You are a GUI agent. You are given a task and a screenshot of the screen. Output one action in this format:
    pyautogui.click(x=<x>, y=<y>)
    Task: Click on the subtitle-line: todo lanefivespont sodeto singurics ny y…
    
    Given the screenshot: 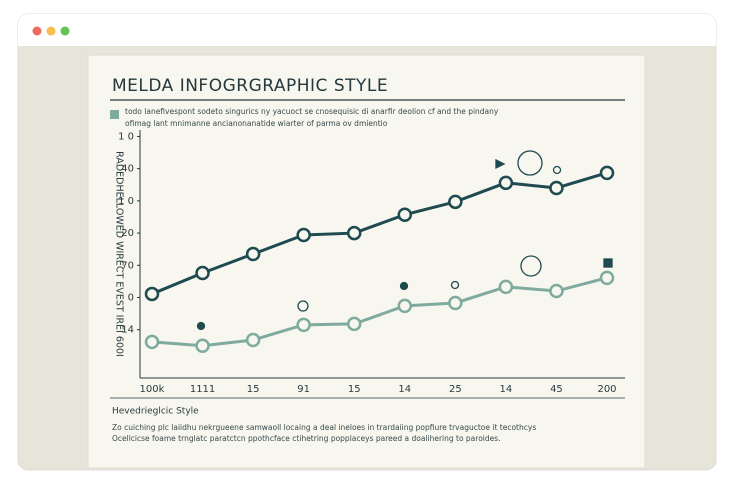 What is the action you would take?
    pyautogui.click(x=312, y=111)
    